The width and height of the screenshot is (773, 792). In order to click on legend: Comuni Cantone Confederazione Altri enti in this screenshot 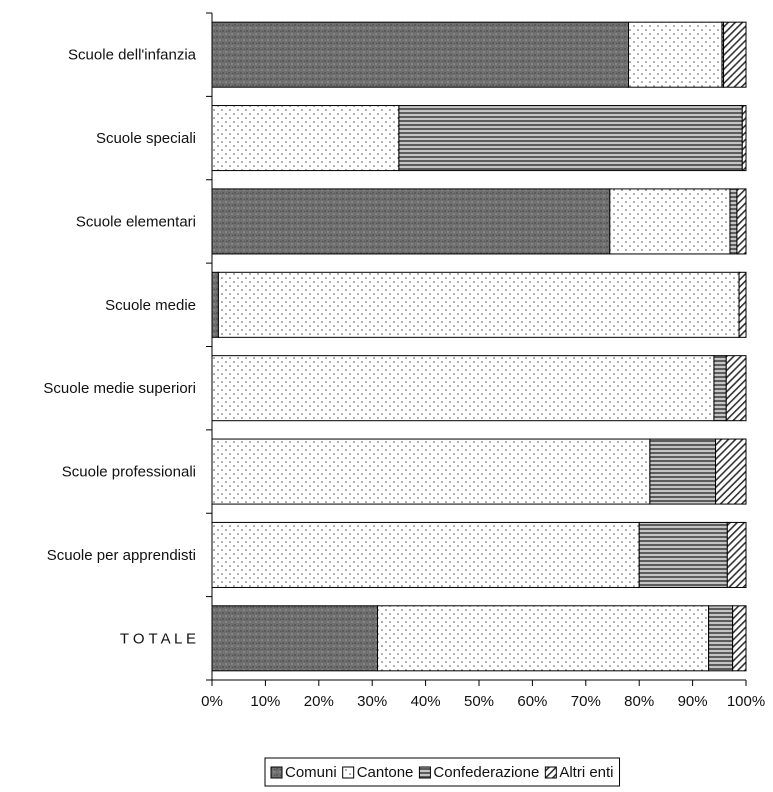, I will do `click(442, 772)`.